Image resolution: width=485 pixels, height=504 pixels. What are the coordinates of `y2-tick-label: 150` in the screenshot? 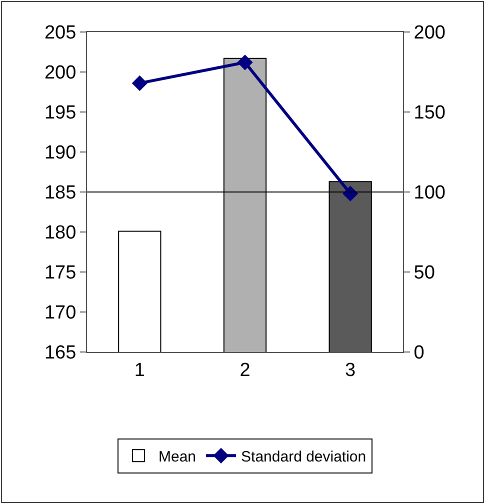 It's located at (430, 113).